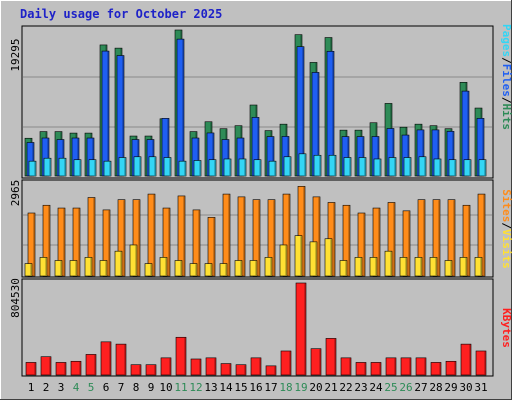 This screenshot has width=512, height=405. Describe the element at coordinates (390, 387) in the screenshot. I see `x-tick-label-day-25: 25` at that location.